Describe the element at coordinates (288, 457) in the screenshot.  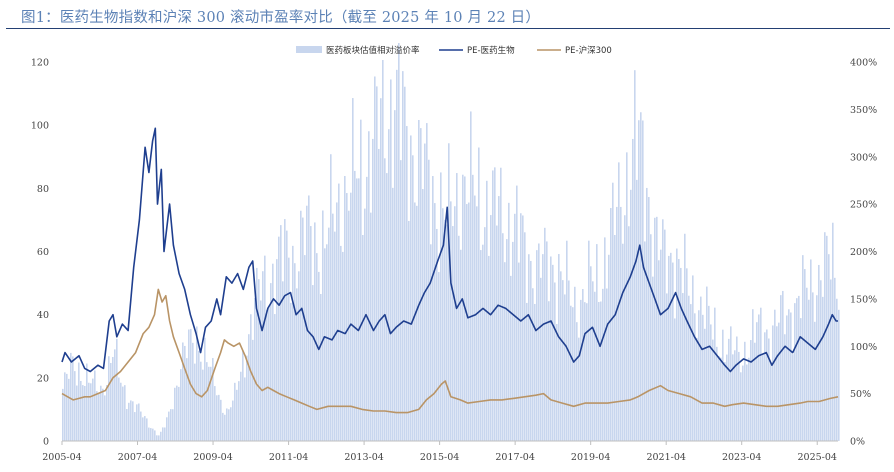
I see `x-tick-label: 2011-04` at that location.